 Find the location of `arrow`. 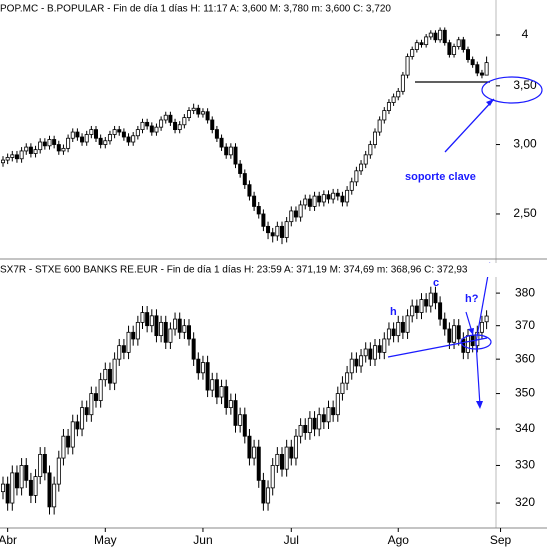

arrow is located at coordinates (478, 374).